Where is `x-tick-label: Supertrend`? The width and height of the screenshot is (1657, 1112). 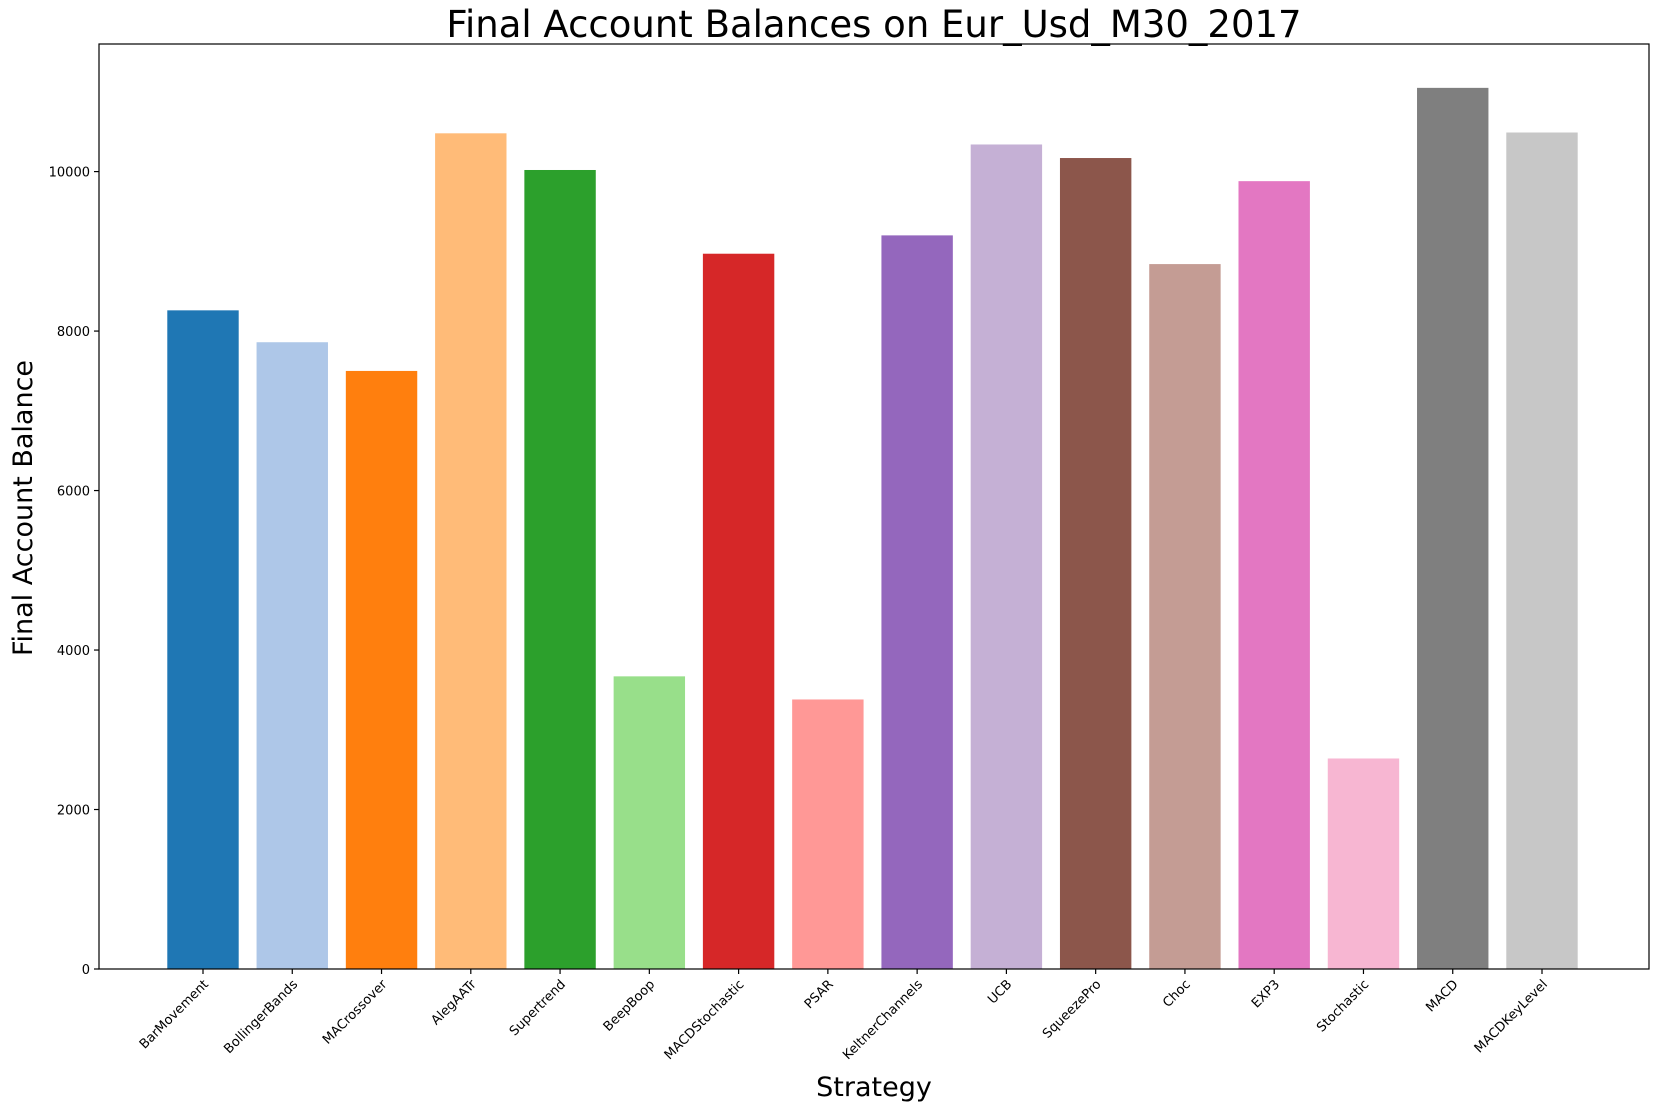 x-tick-label: Supertrend is located at coordinates (538, 1008).